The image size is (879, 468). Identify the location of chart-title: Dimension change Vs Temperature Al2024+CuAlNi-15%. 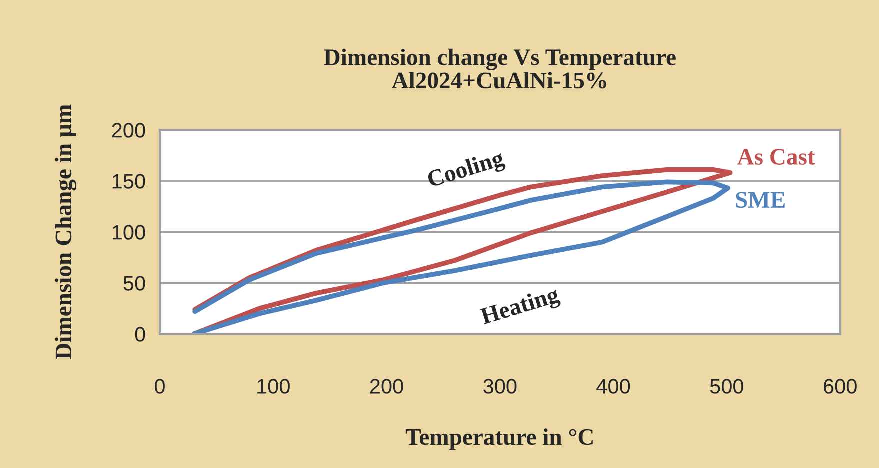
(500, 68).